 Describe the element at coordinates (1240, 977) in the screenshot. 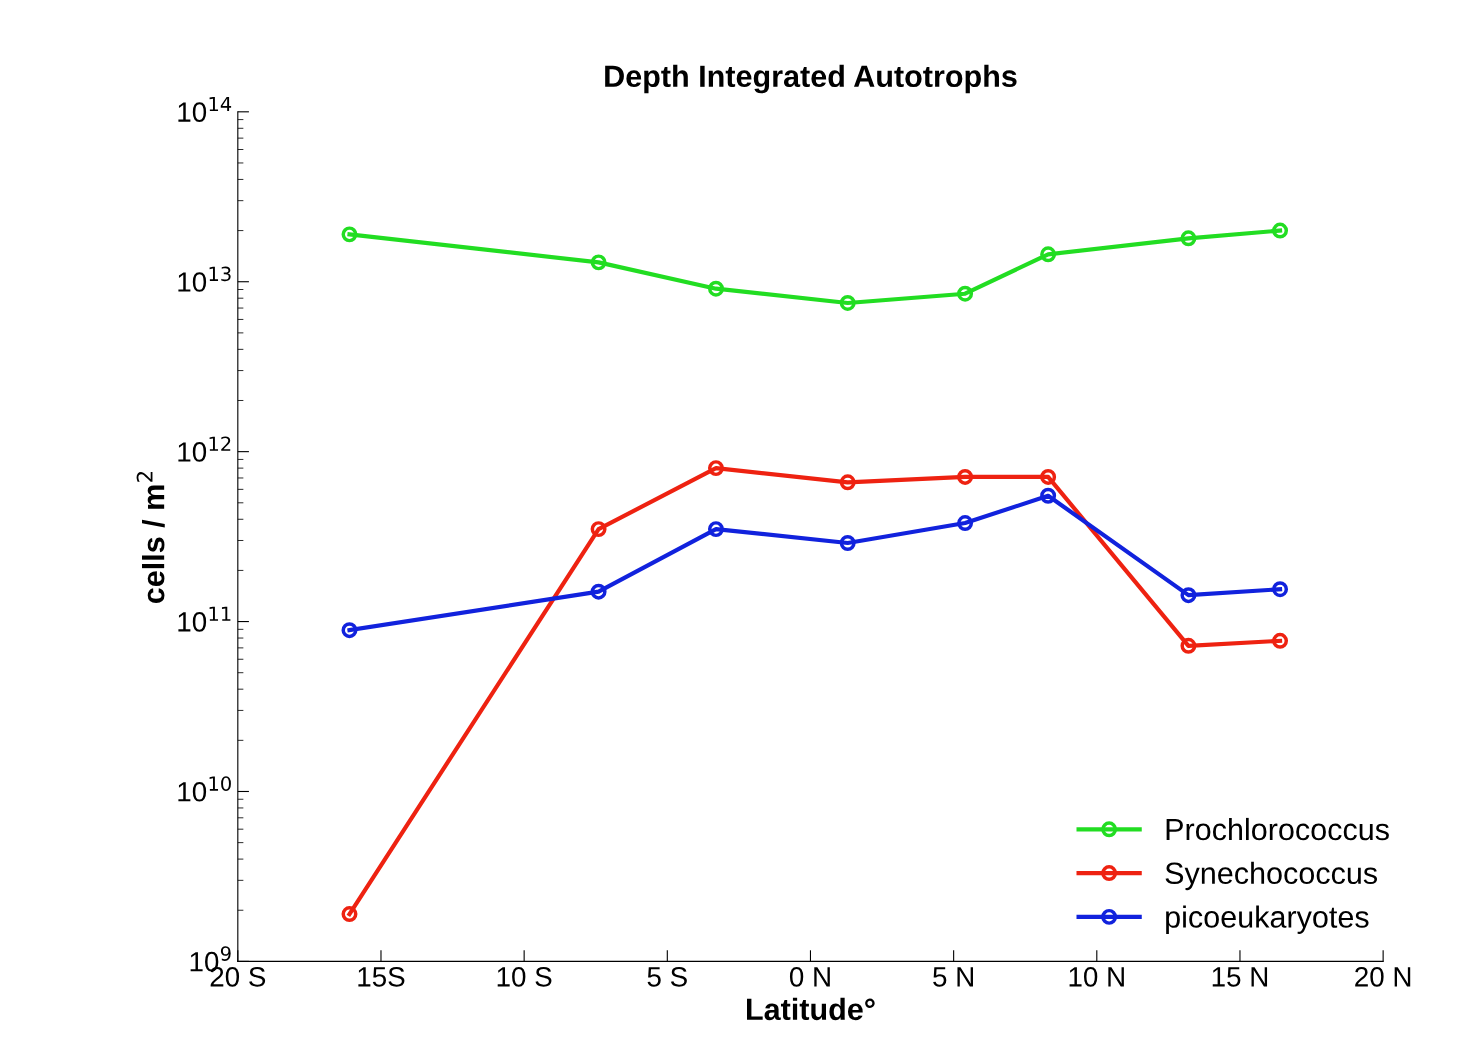

I see `x-tick-label: 15 N` at that location.